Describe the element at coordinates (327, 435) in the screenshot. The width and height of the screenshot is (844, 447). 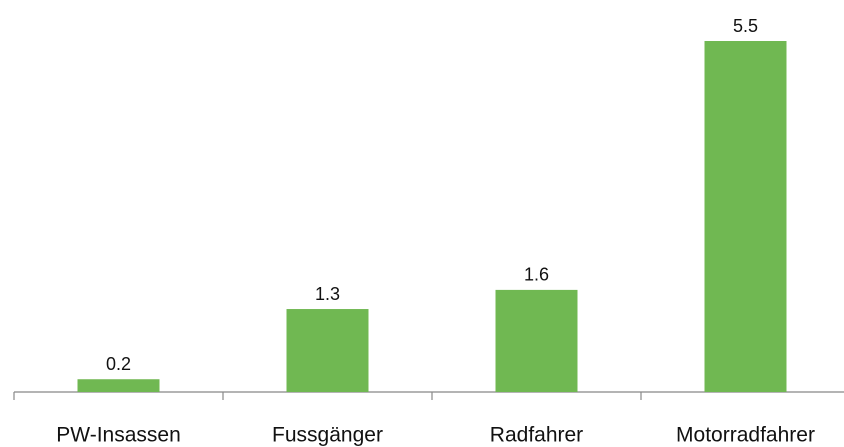
I see `x-tick-label: Fussgänger` at that location.